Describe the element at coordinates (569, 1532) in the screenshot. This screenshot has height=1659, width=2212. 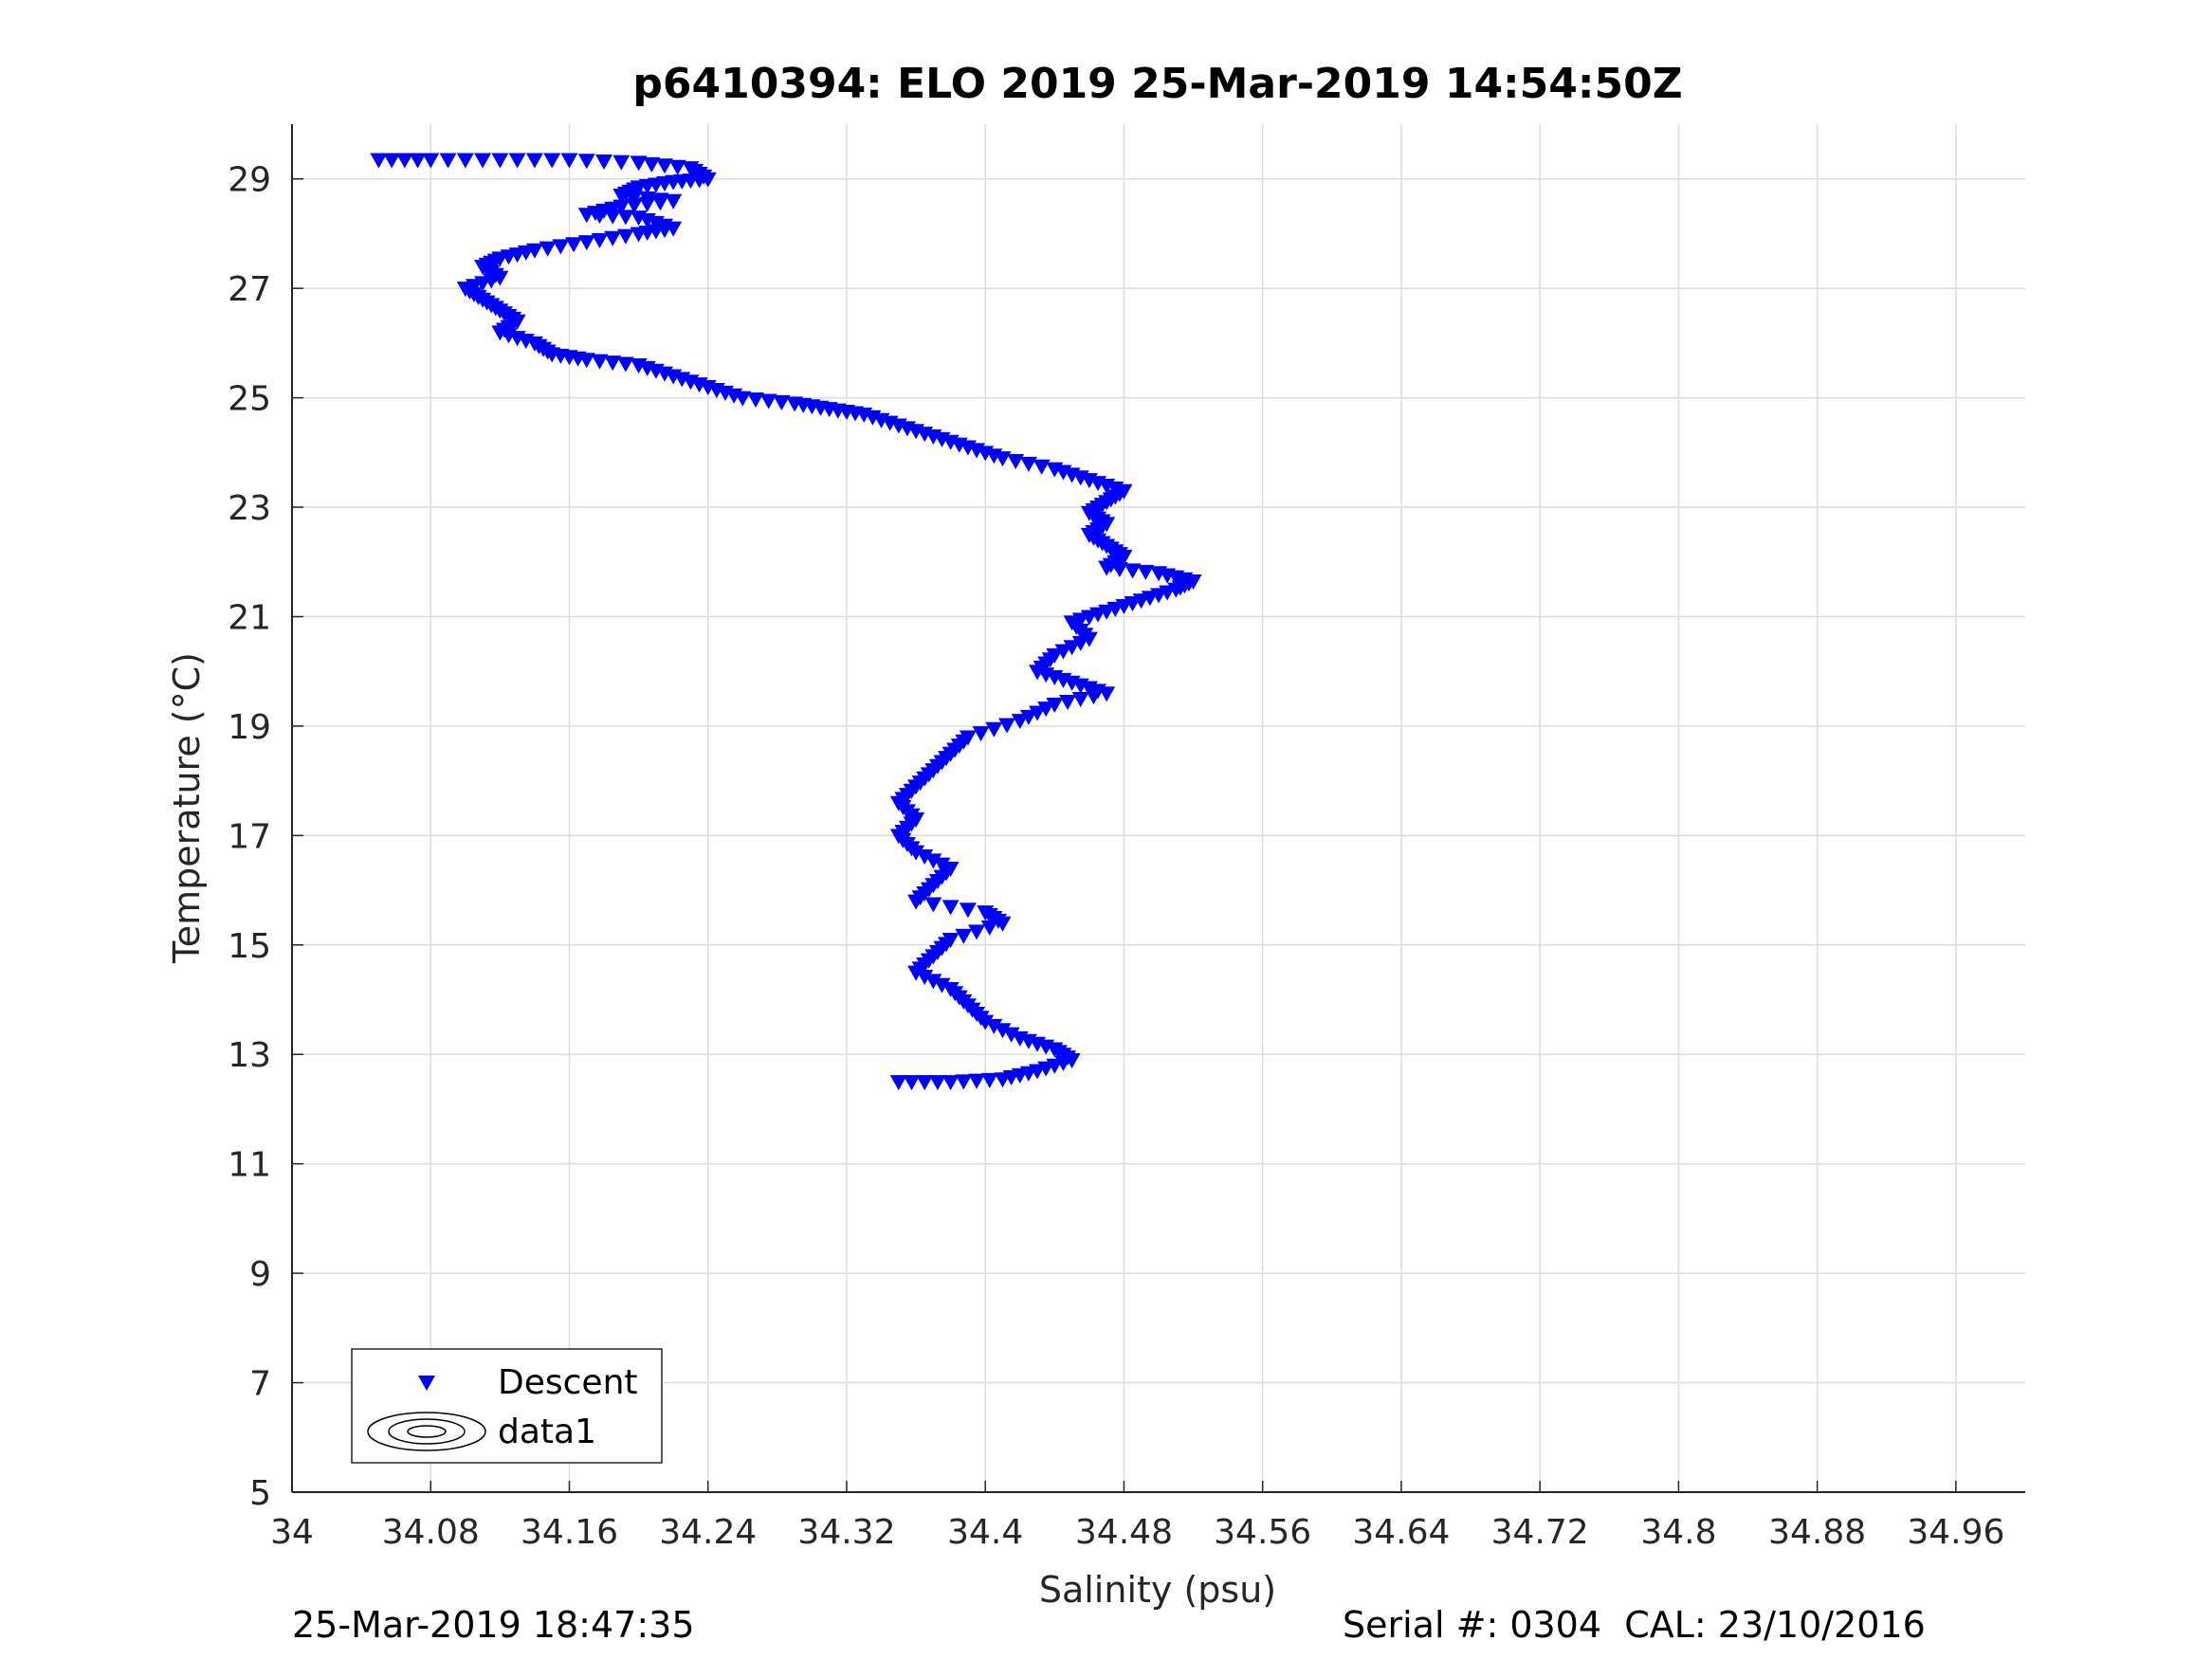
I see `x-tick-label: 34.16` at that location.